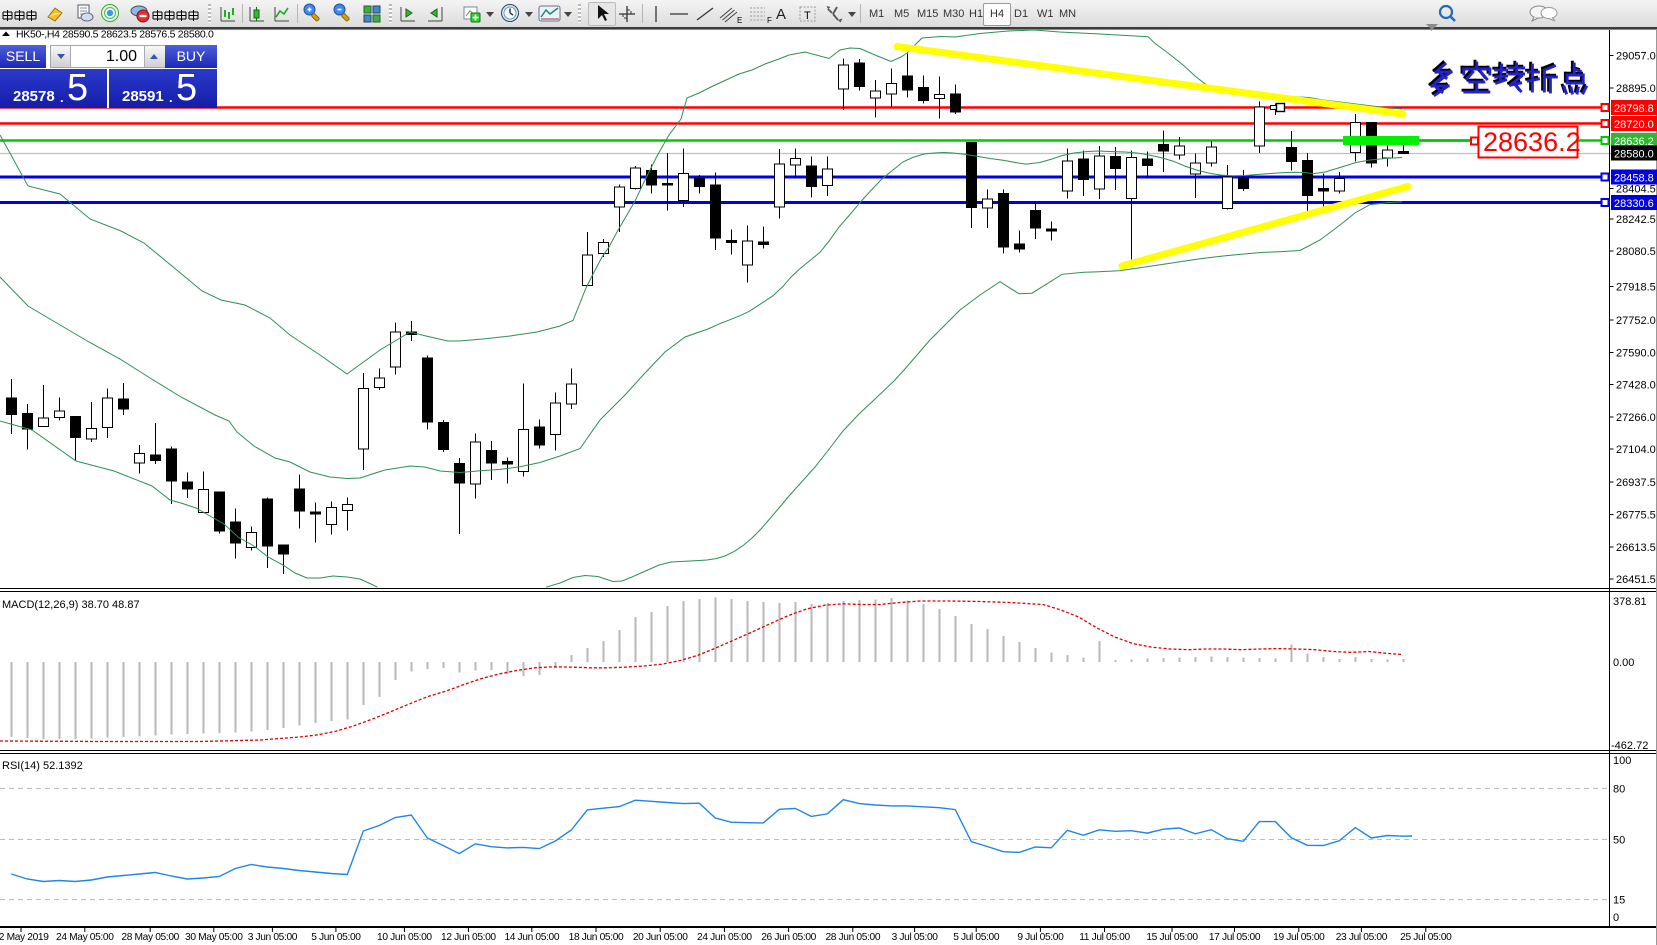  What do you see at coordinates (24, 937) in the screenshot?
I see `svg-text: 22 May 2019` at bounding box center [24, 937].